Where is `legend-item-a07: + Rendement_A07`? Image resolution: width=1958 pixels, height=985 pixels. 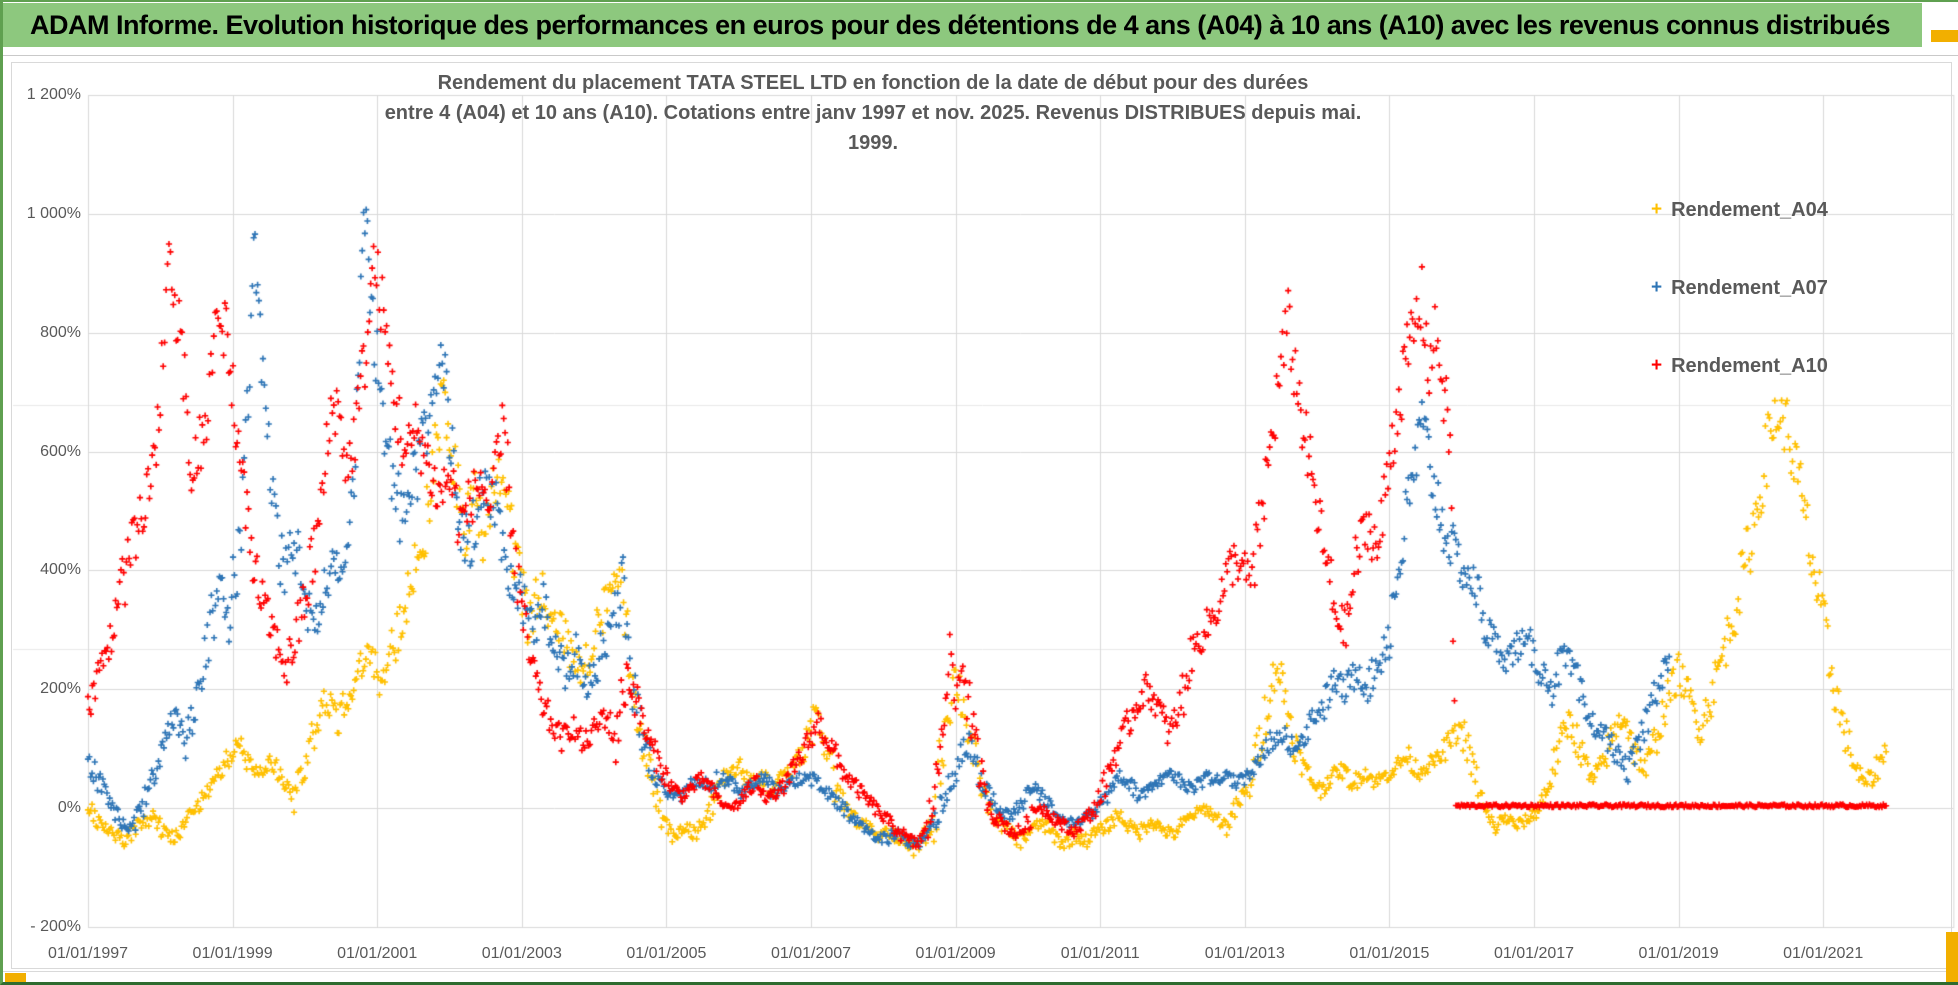
legend-item-a07: + Rendement_A07 is located at coordinates (1739, 288).